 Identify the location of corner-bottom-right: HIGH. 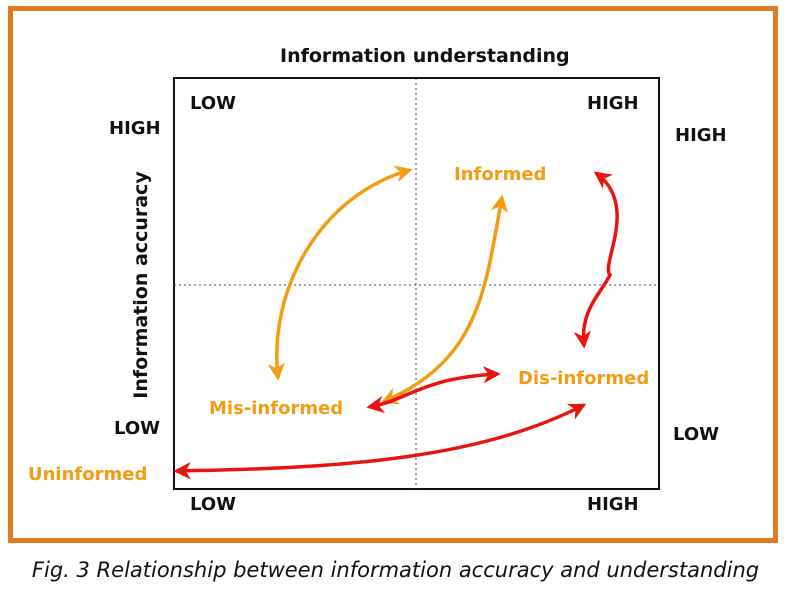
(613, 504).